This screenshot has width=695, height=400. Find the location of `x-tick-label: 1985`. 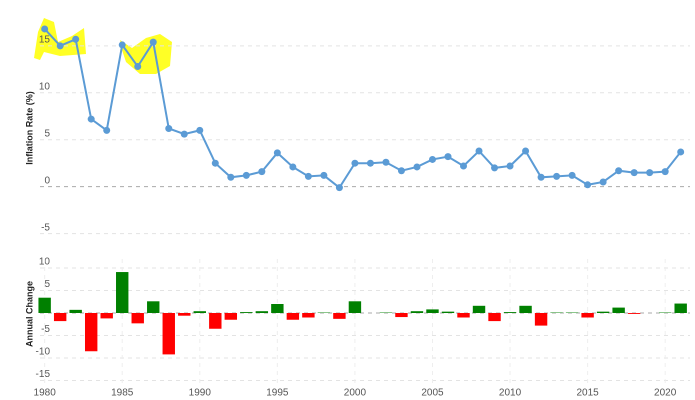

x-tick-label: 1985 is located at coordinates (122, 393).